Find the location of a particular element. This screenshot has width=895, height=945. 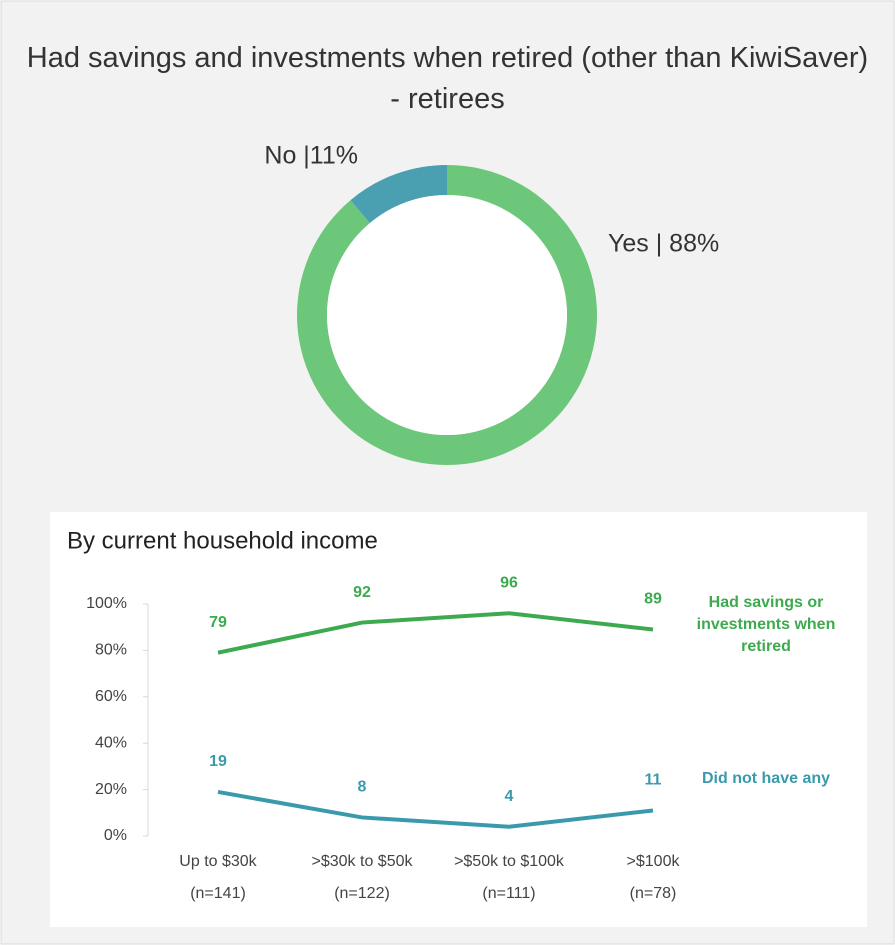

y-tick-label: 20% is located at coordinates (111, 789).